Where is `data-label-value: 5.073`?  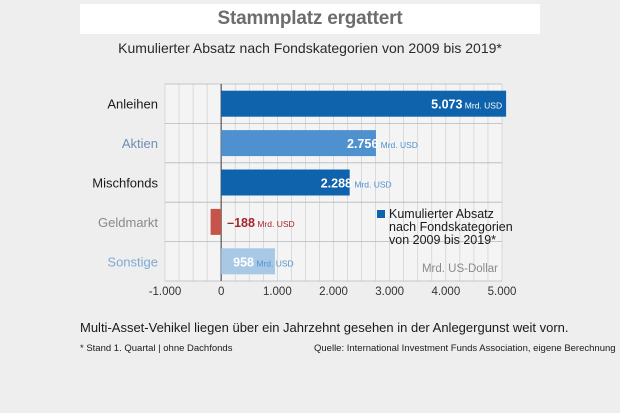 data-label-value: 5.073 is located at coordinates (446, 105).